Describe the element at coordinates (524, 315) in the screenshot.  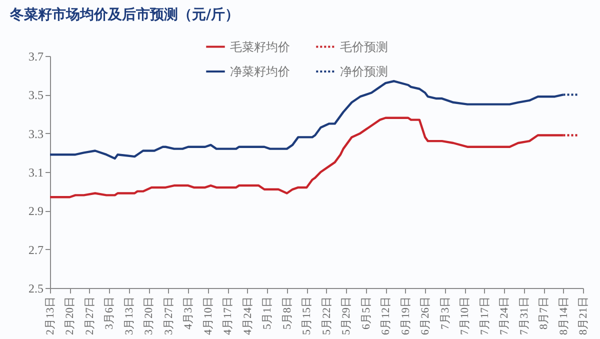
I see `x-tick-label: 7月31日` at that location.